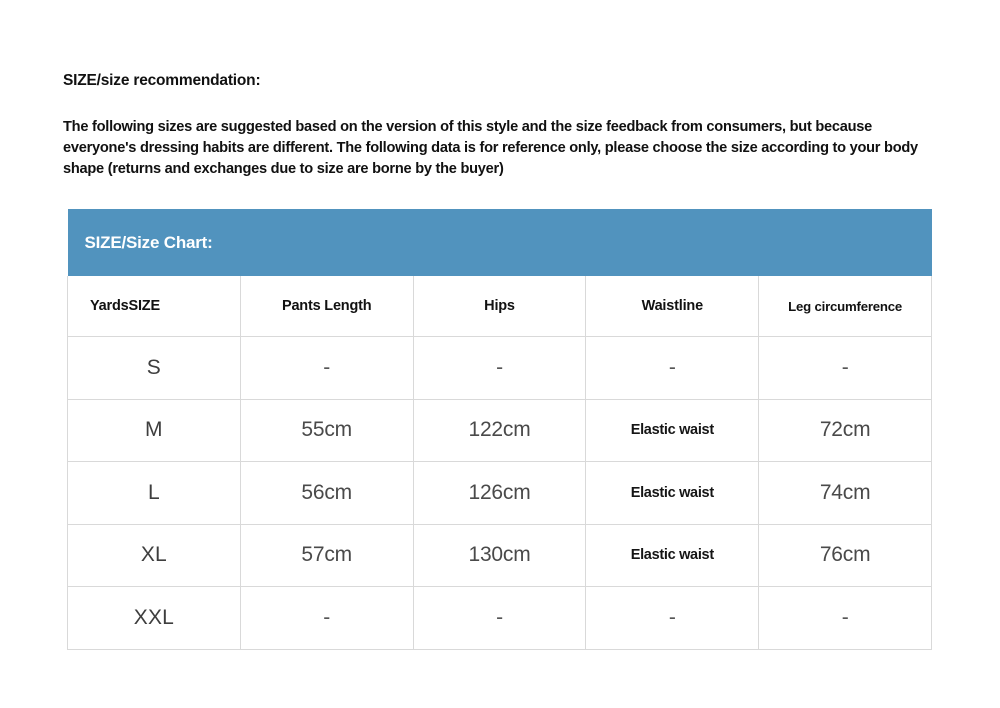 This screenshot has height=708, width=1000. What do you see at coordinates (326, 306) in the screenshot?
I see `column-header-pants-length: Pants Length` at bounding box center [326, 306].